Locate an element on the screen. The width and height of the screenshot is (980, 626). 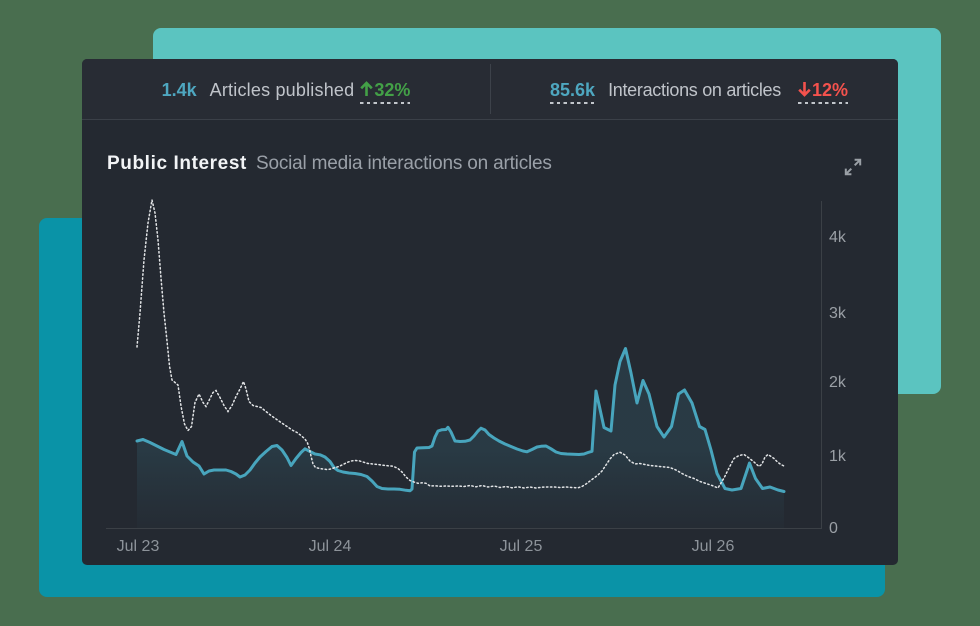
svg-text: Jul 23 is located at coordinates (138, 546).